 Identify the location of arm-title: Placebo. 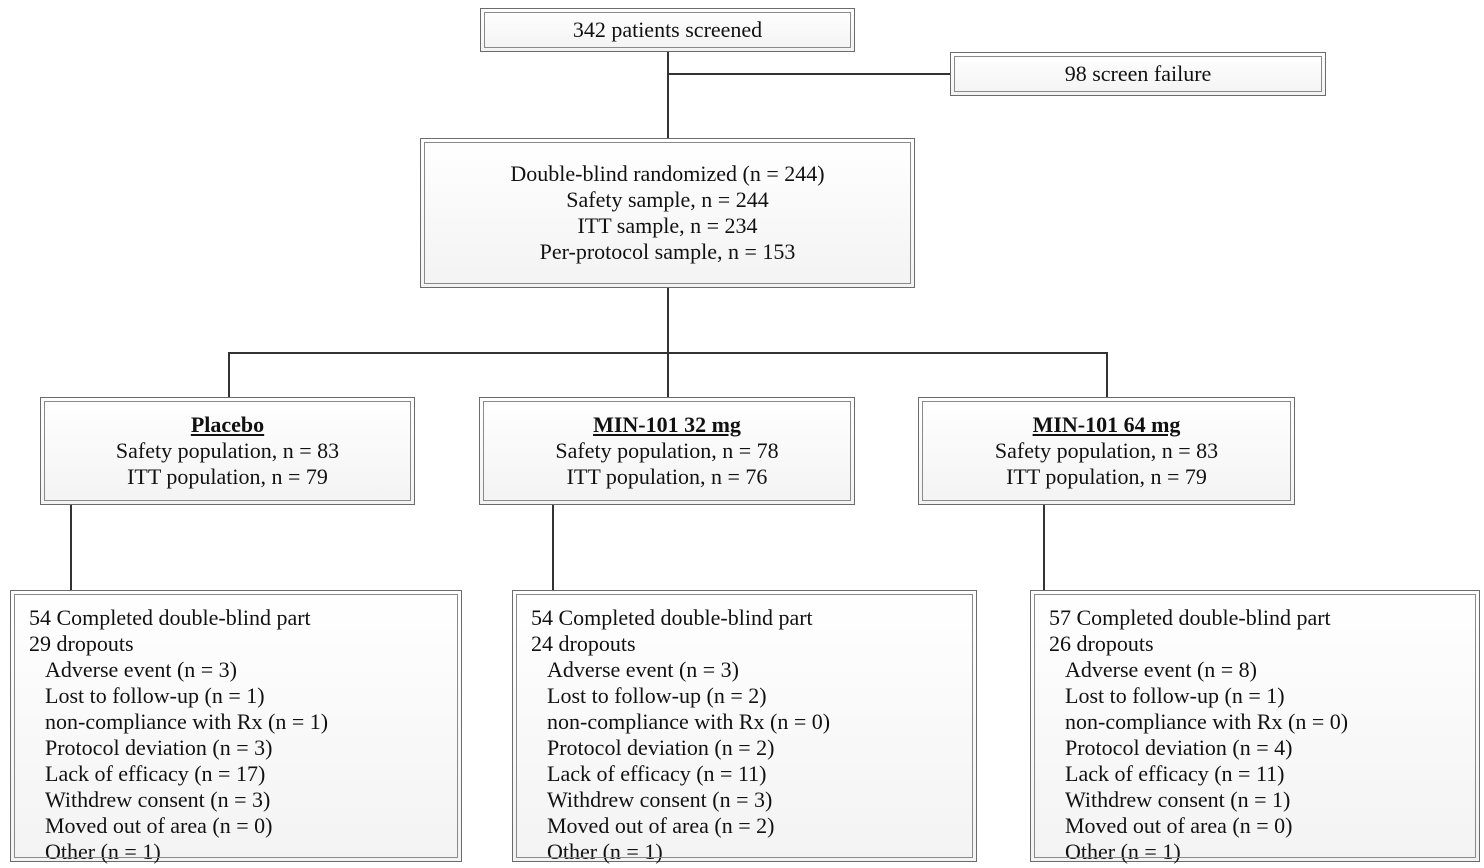
(227, 424).